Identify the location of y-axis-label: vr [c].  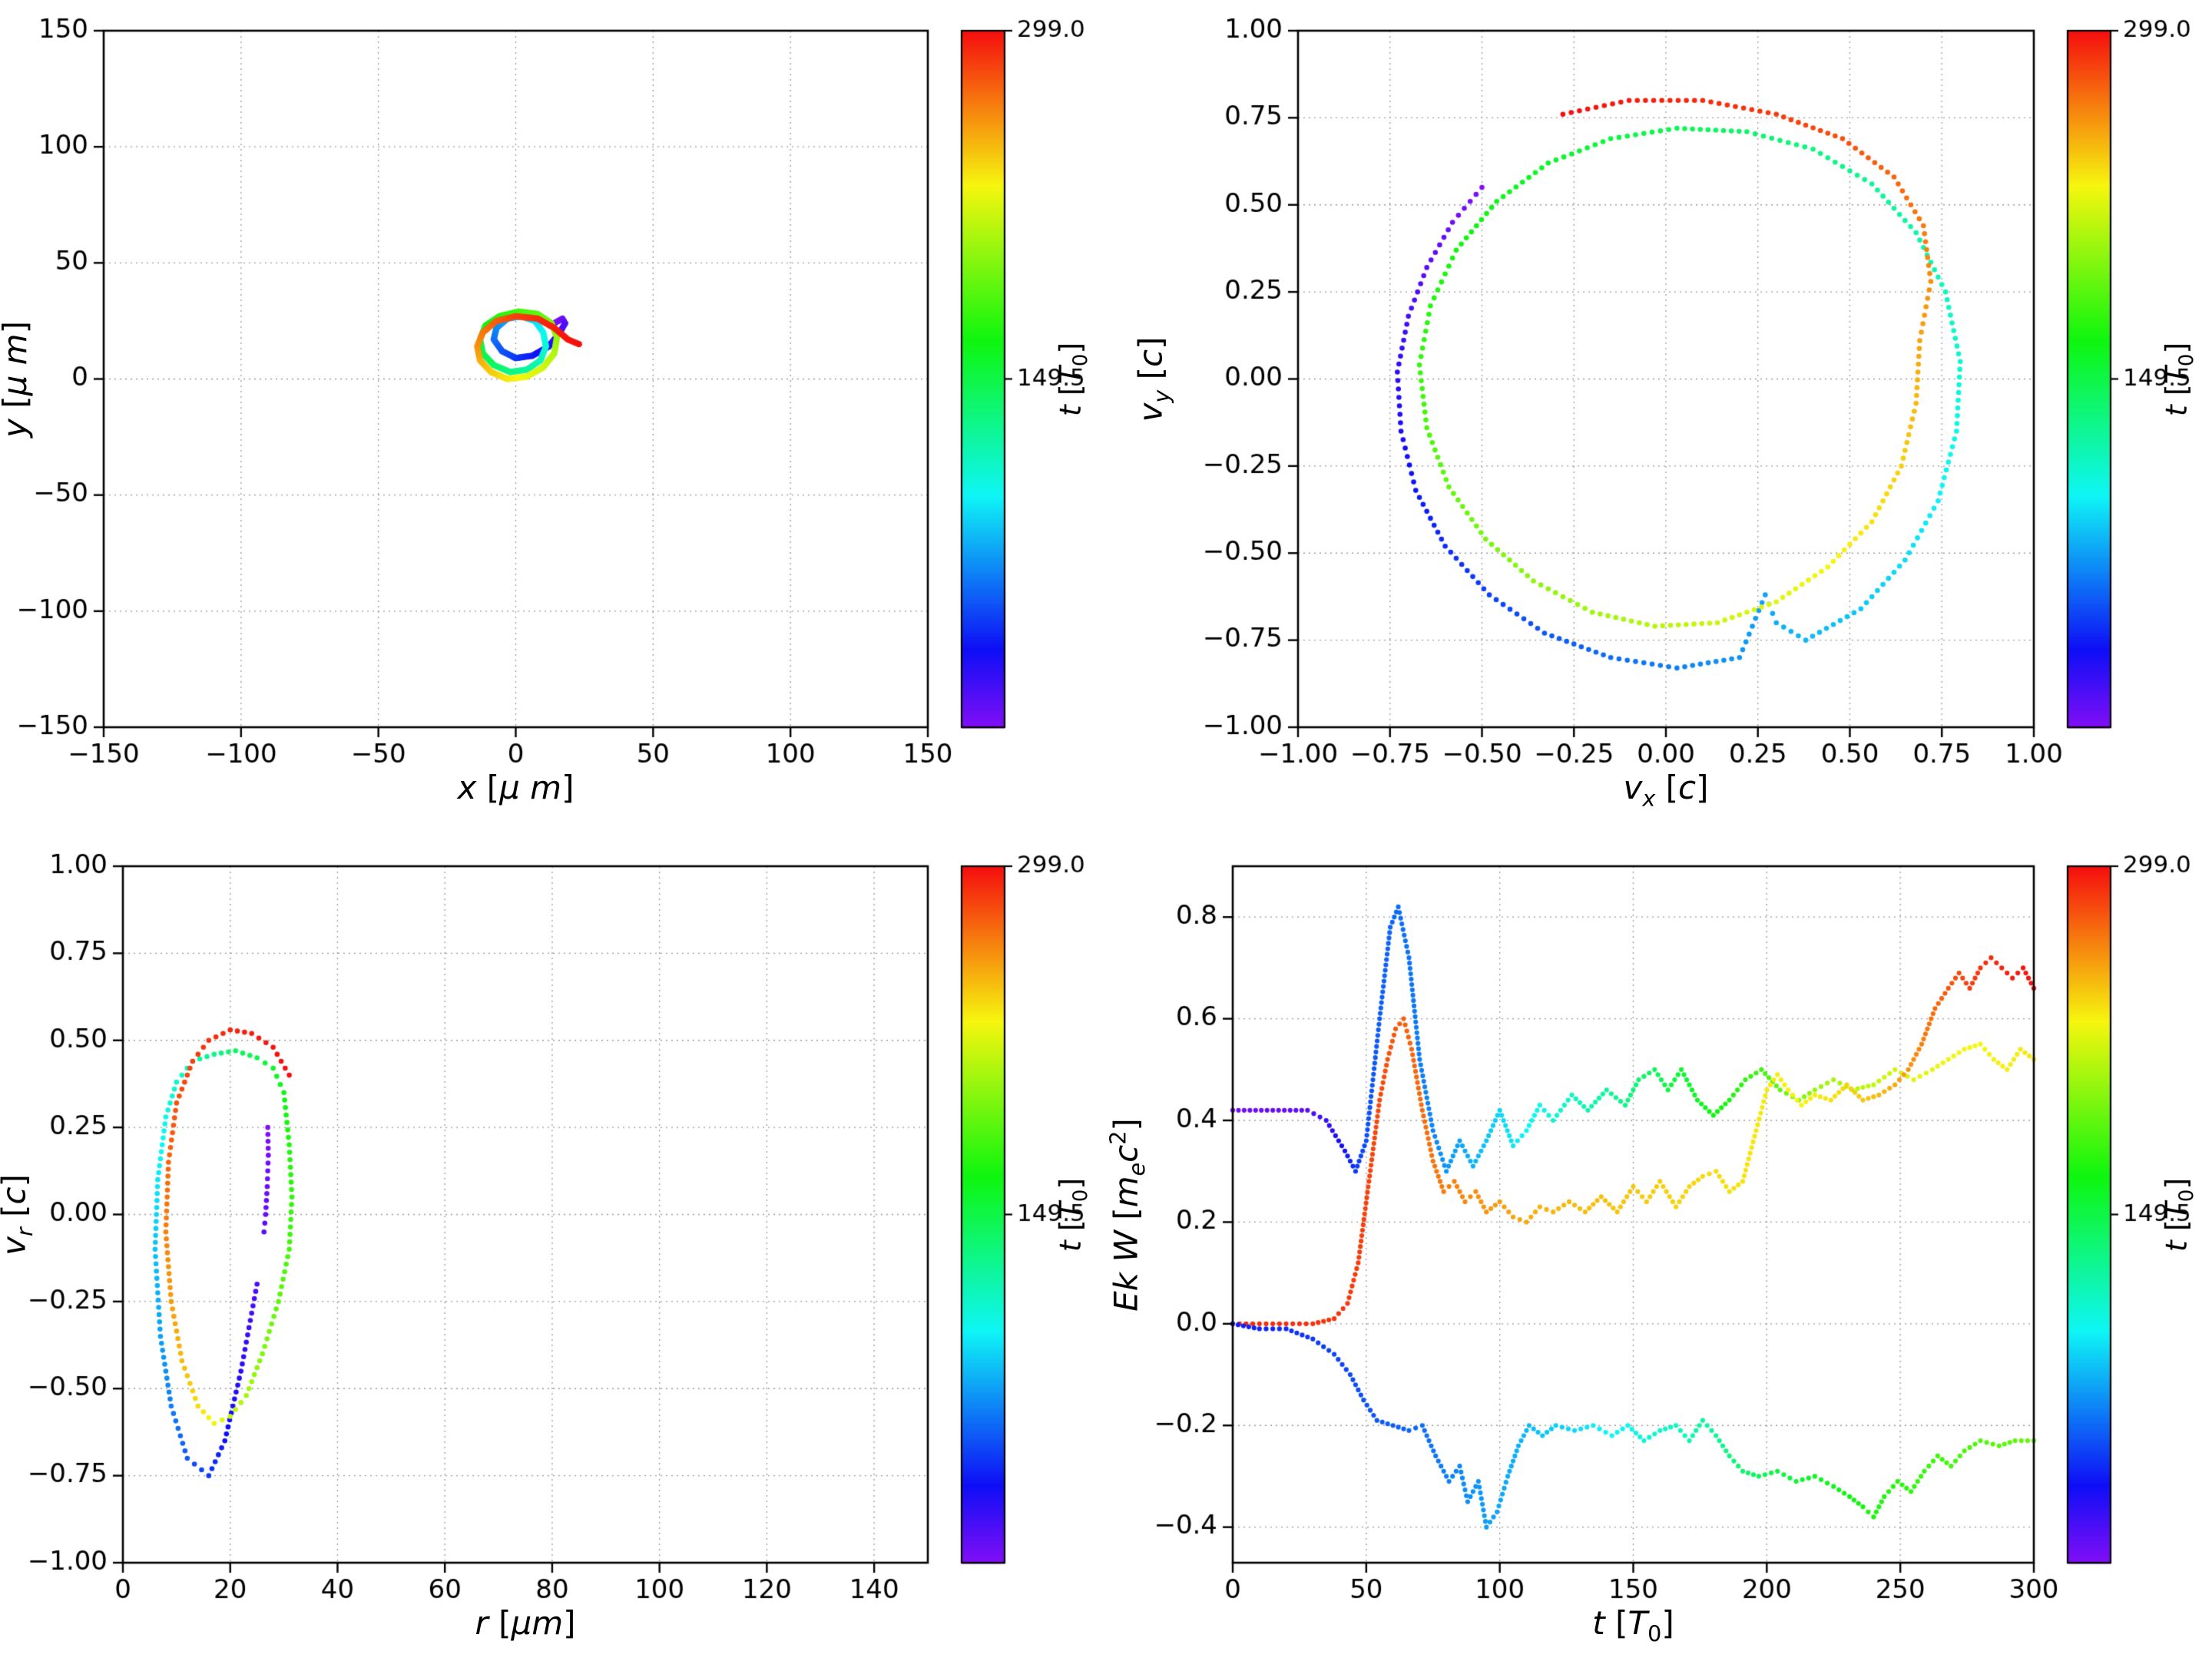
(19, 1215).